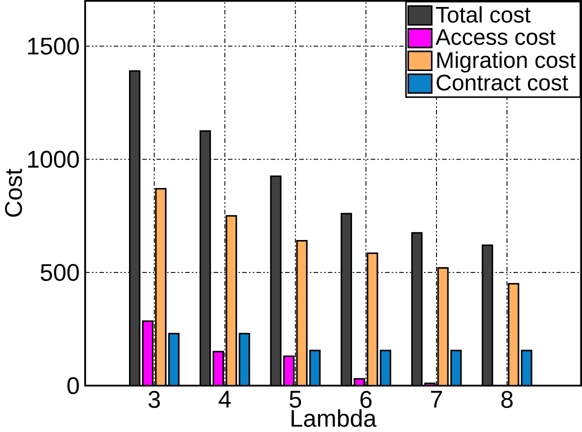 The image size is (582, 432). What do you see at coordinates (13, 192) in the screenshot?
I see `y-axis-title: Cost` at bounding box center [13, 192].